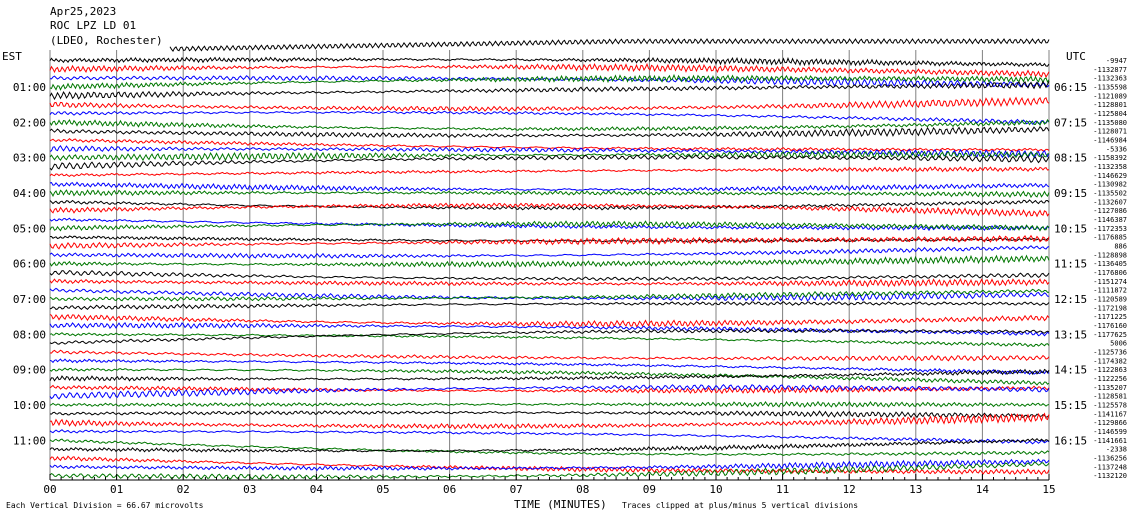 The height and width of the screenshot is (519, 1130). Describe the element at coordinates (1110, 405) in the screenshot. I see `trace-offset-label: -1125578` at that location.